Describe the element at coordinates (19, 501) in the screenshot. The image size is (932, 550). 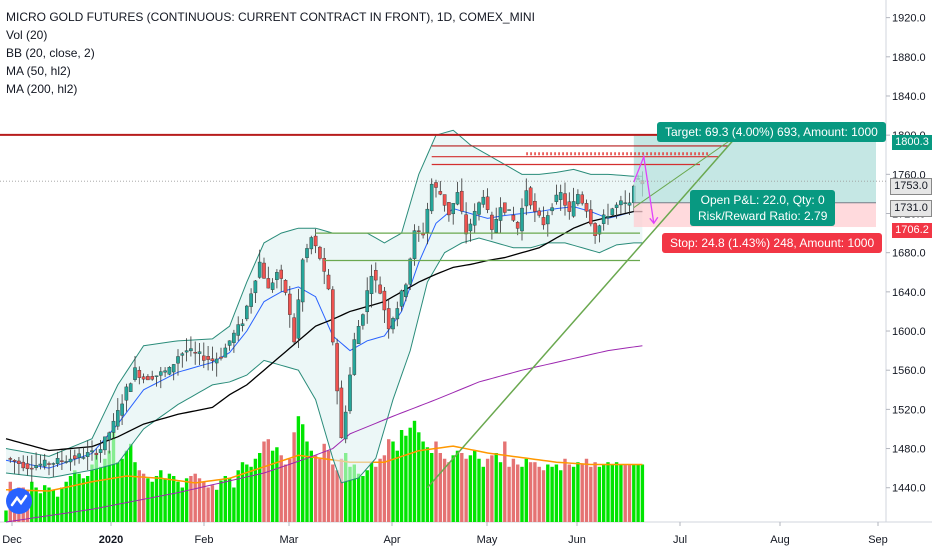
I see `tradingview-logo-icon` at that location.